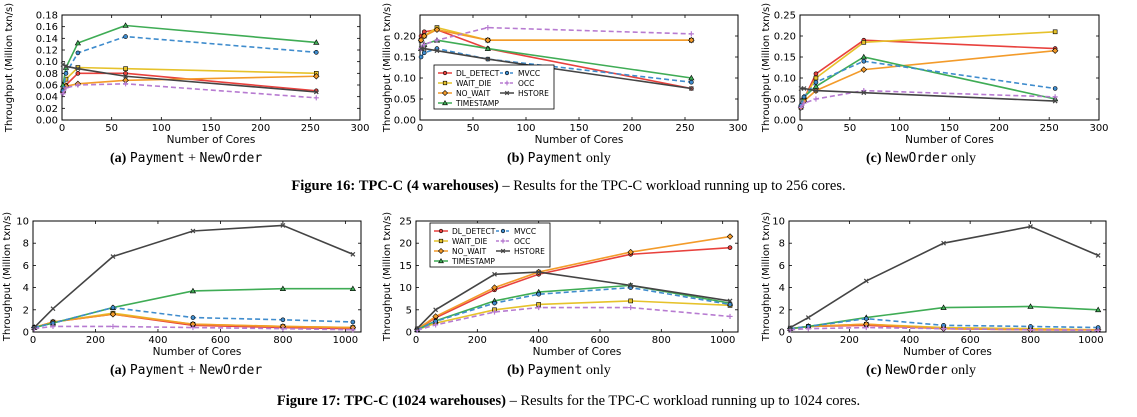  What do you see at coordinates (473, 261) in the screenshot?
I see `legend-label: TIMESTAMP` at bounding box center [473, 261].